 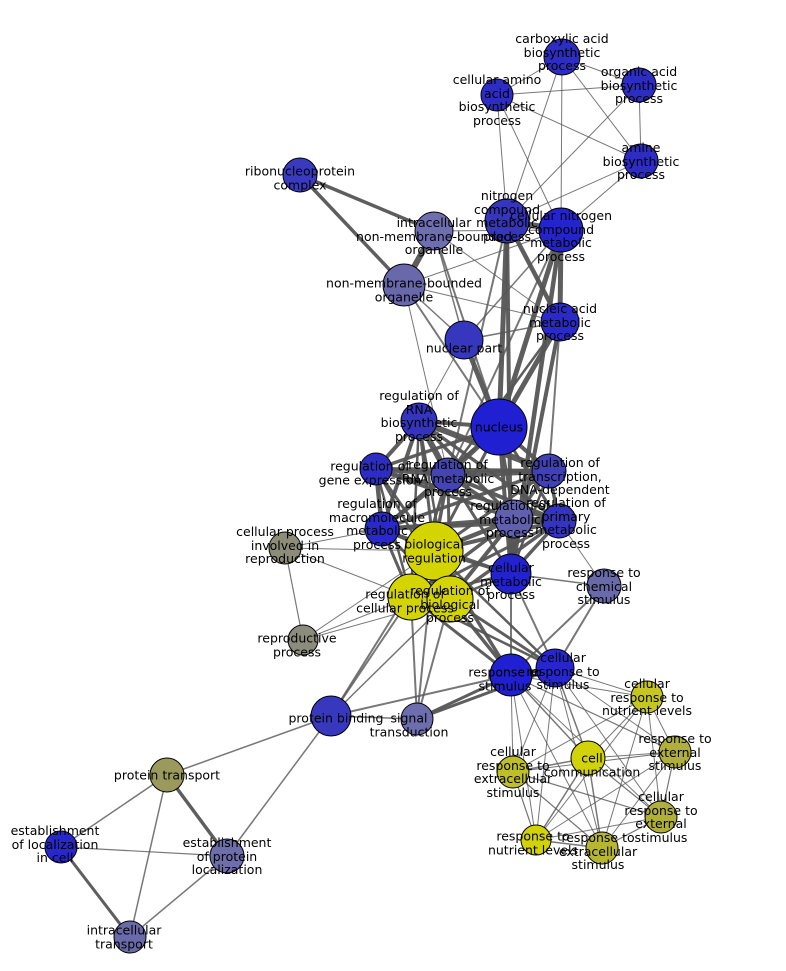 I want to click on graph-node-carboxylic-acid-biosynthetic-process, so click(x=562, y=57).